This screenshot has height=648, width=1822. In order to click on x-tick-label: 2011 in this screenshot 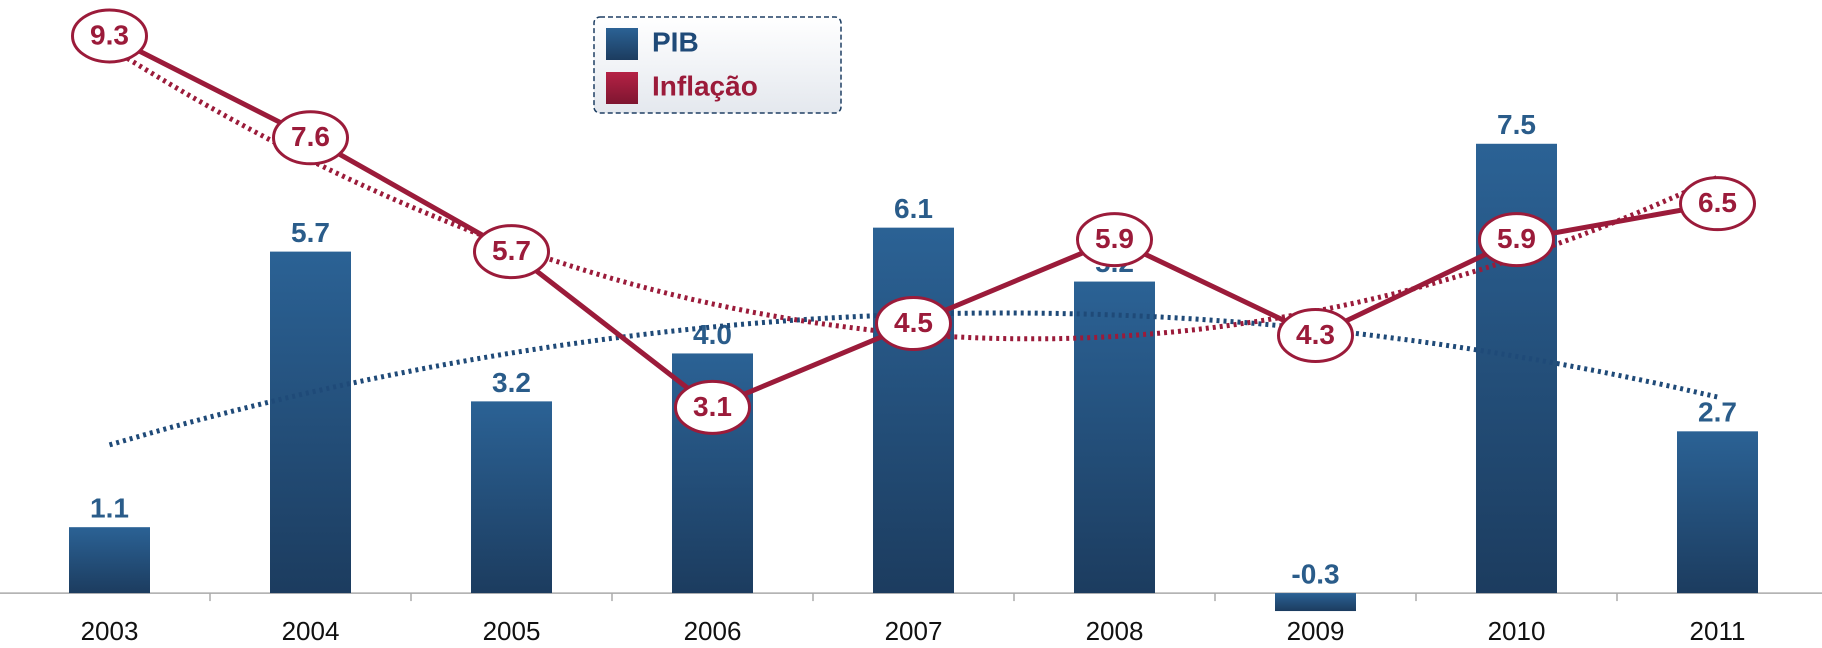, I will do `click(1718, 631)`.